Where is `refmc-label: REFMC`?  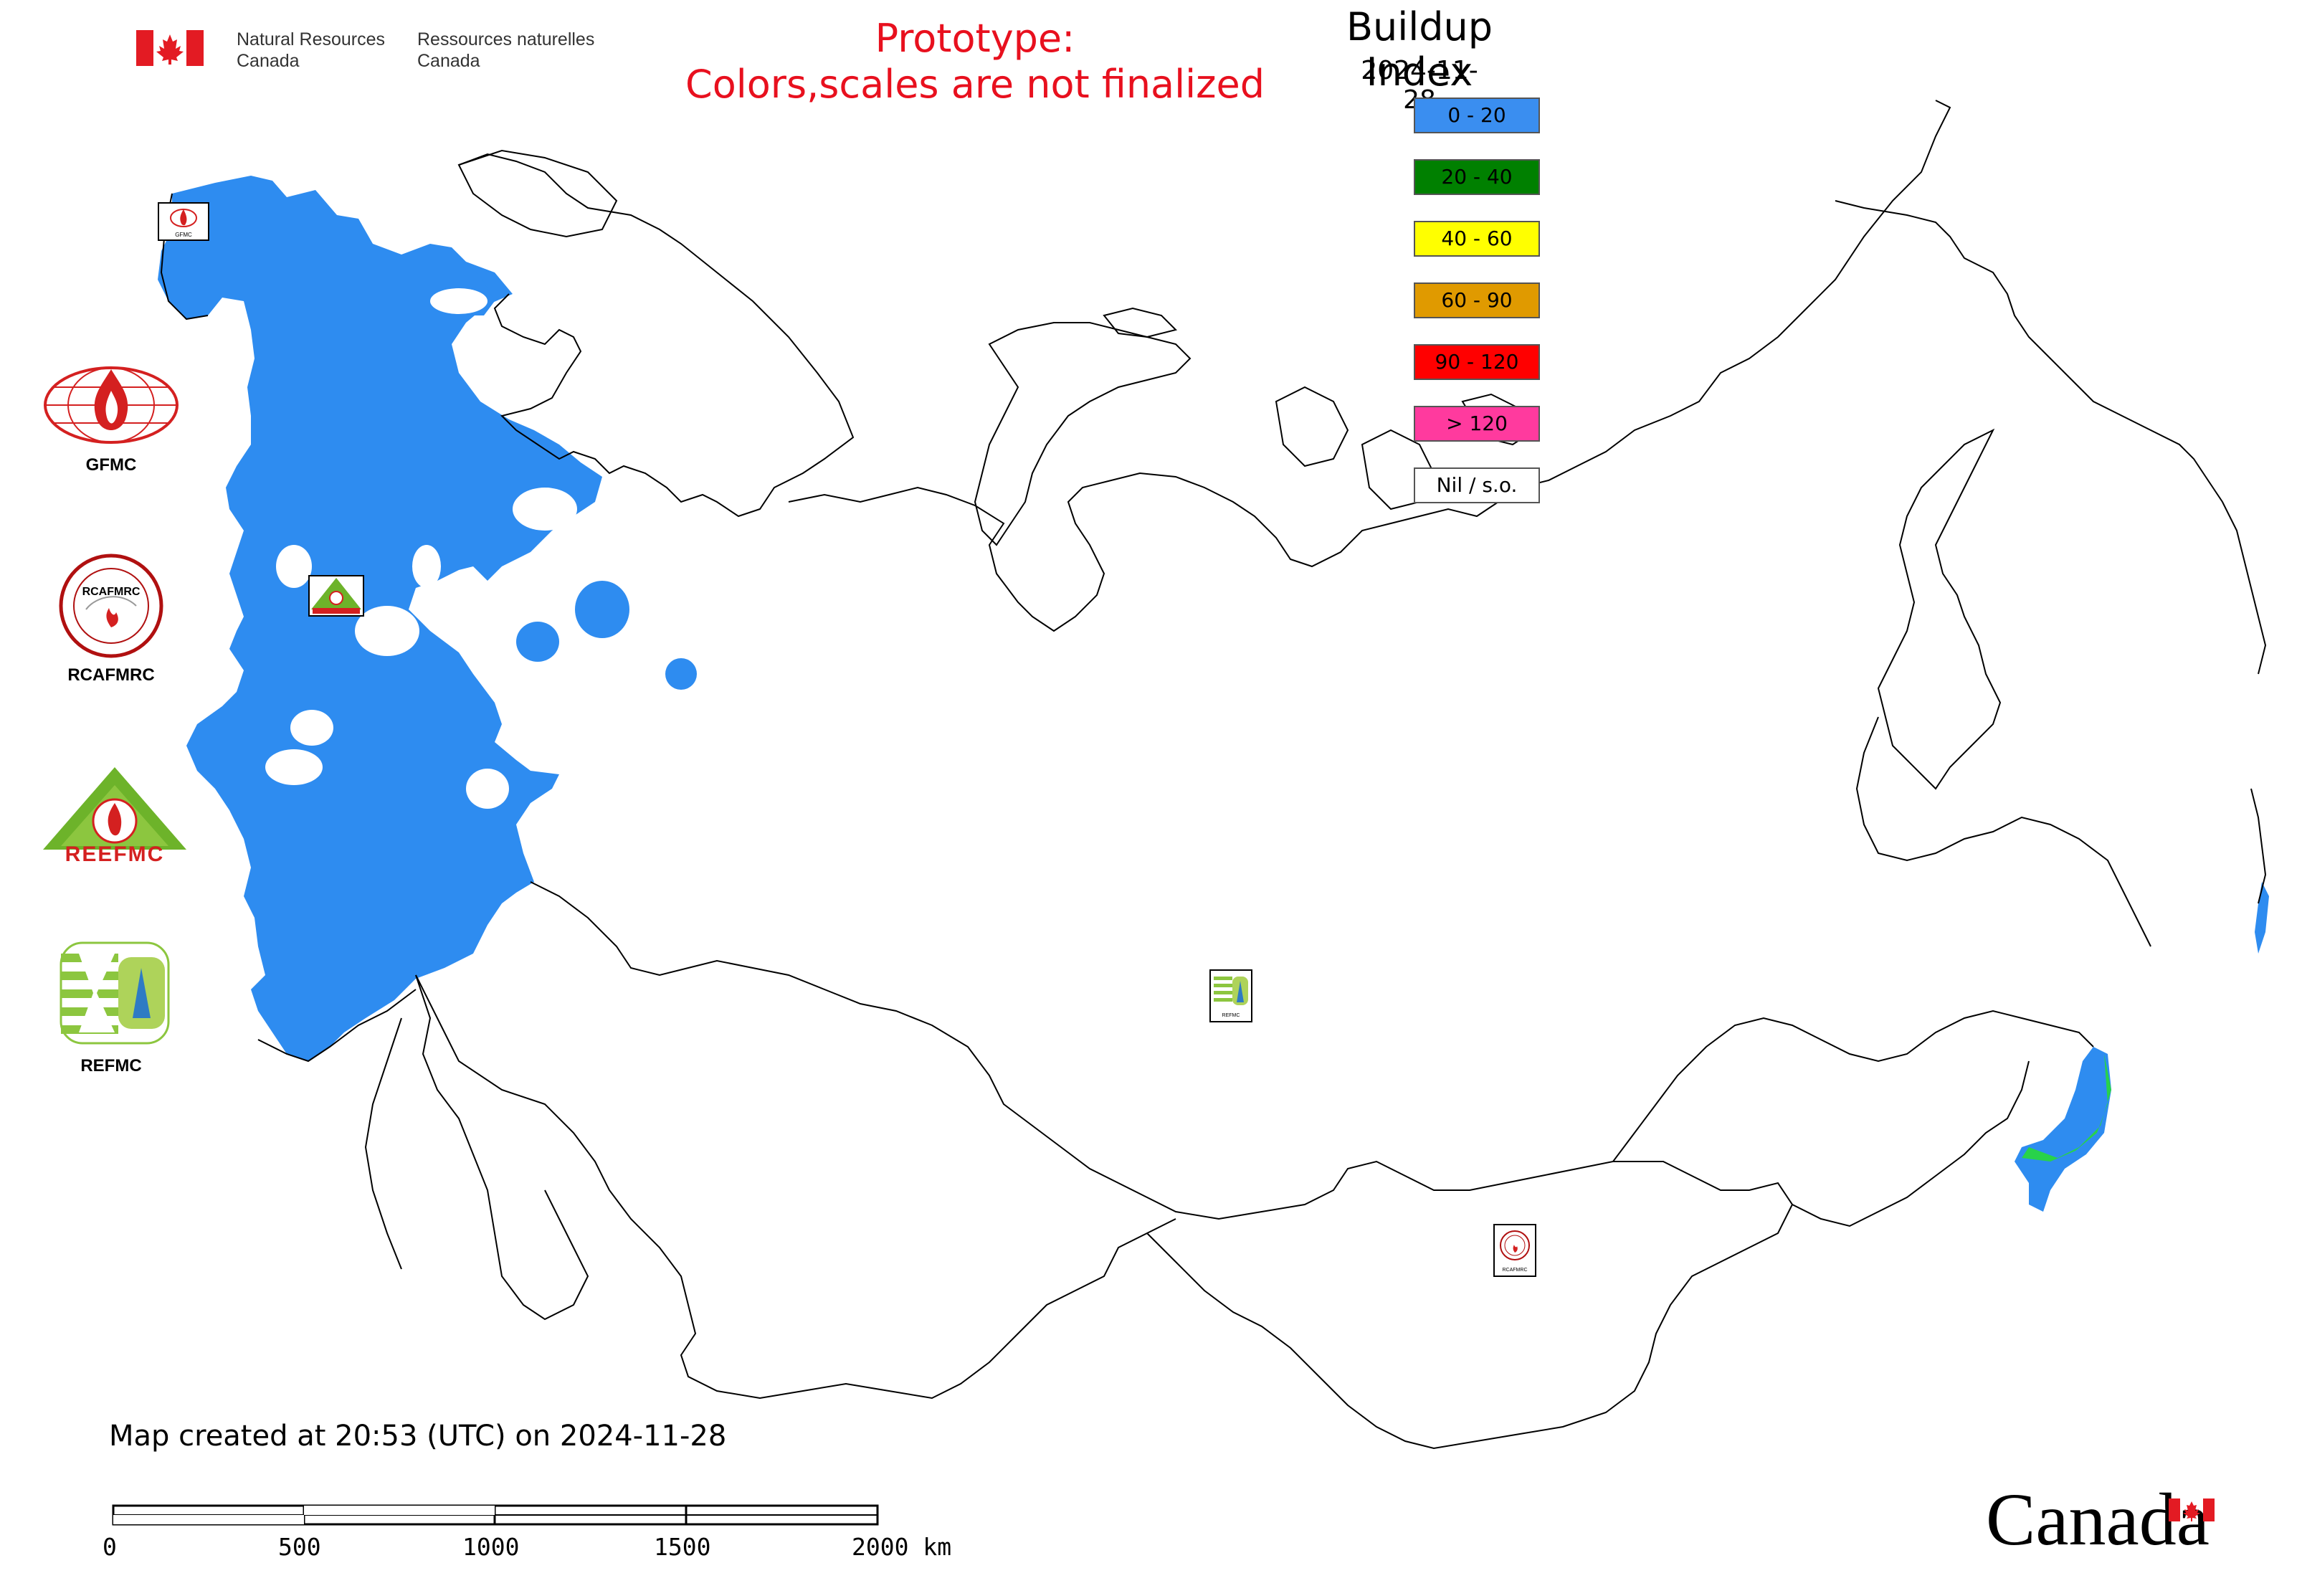 refmc-label: REFMC is located at coordinates (111, 1065).